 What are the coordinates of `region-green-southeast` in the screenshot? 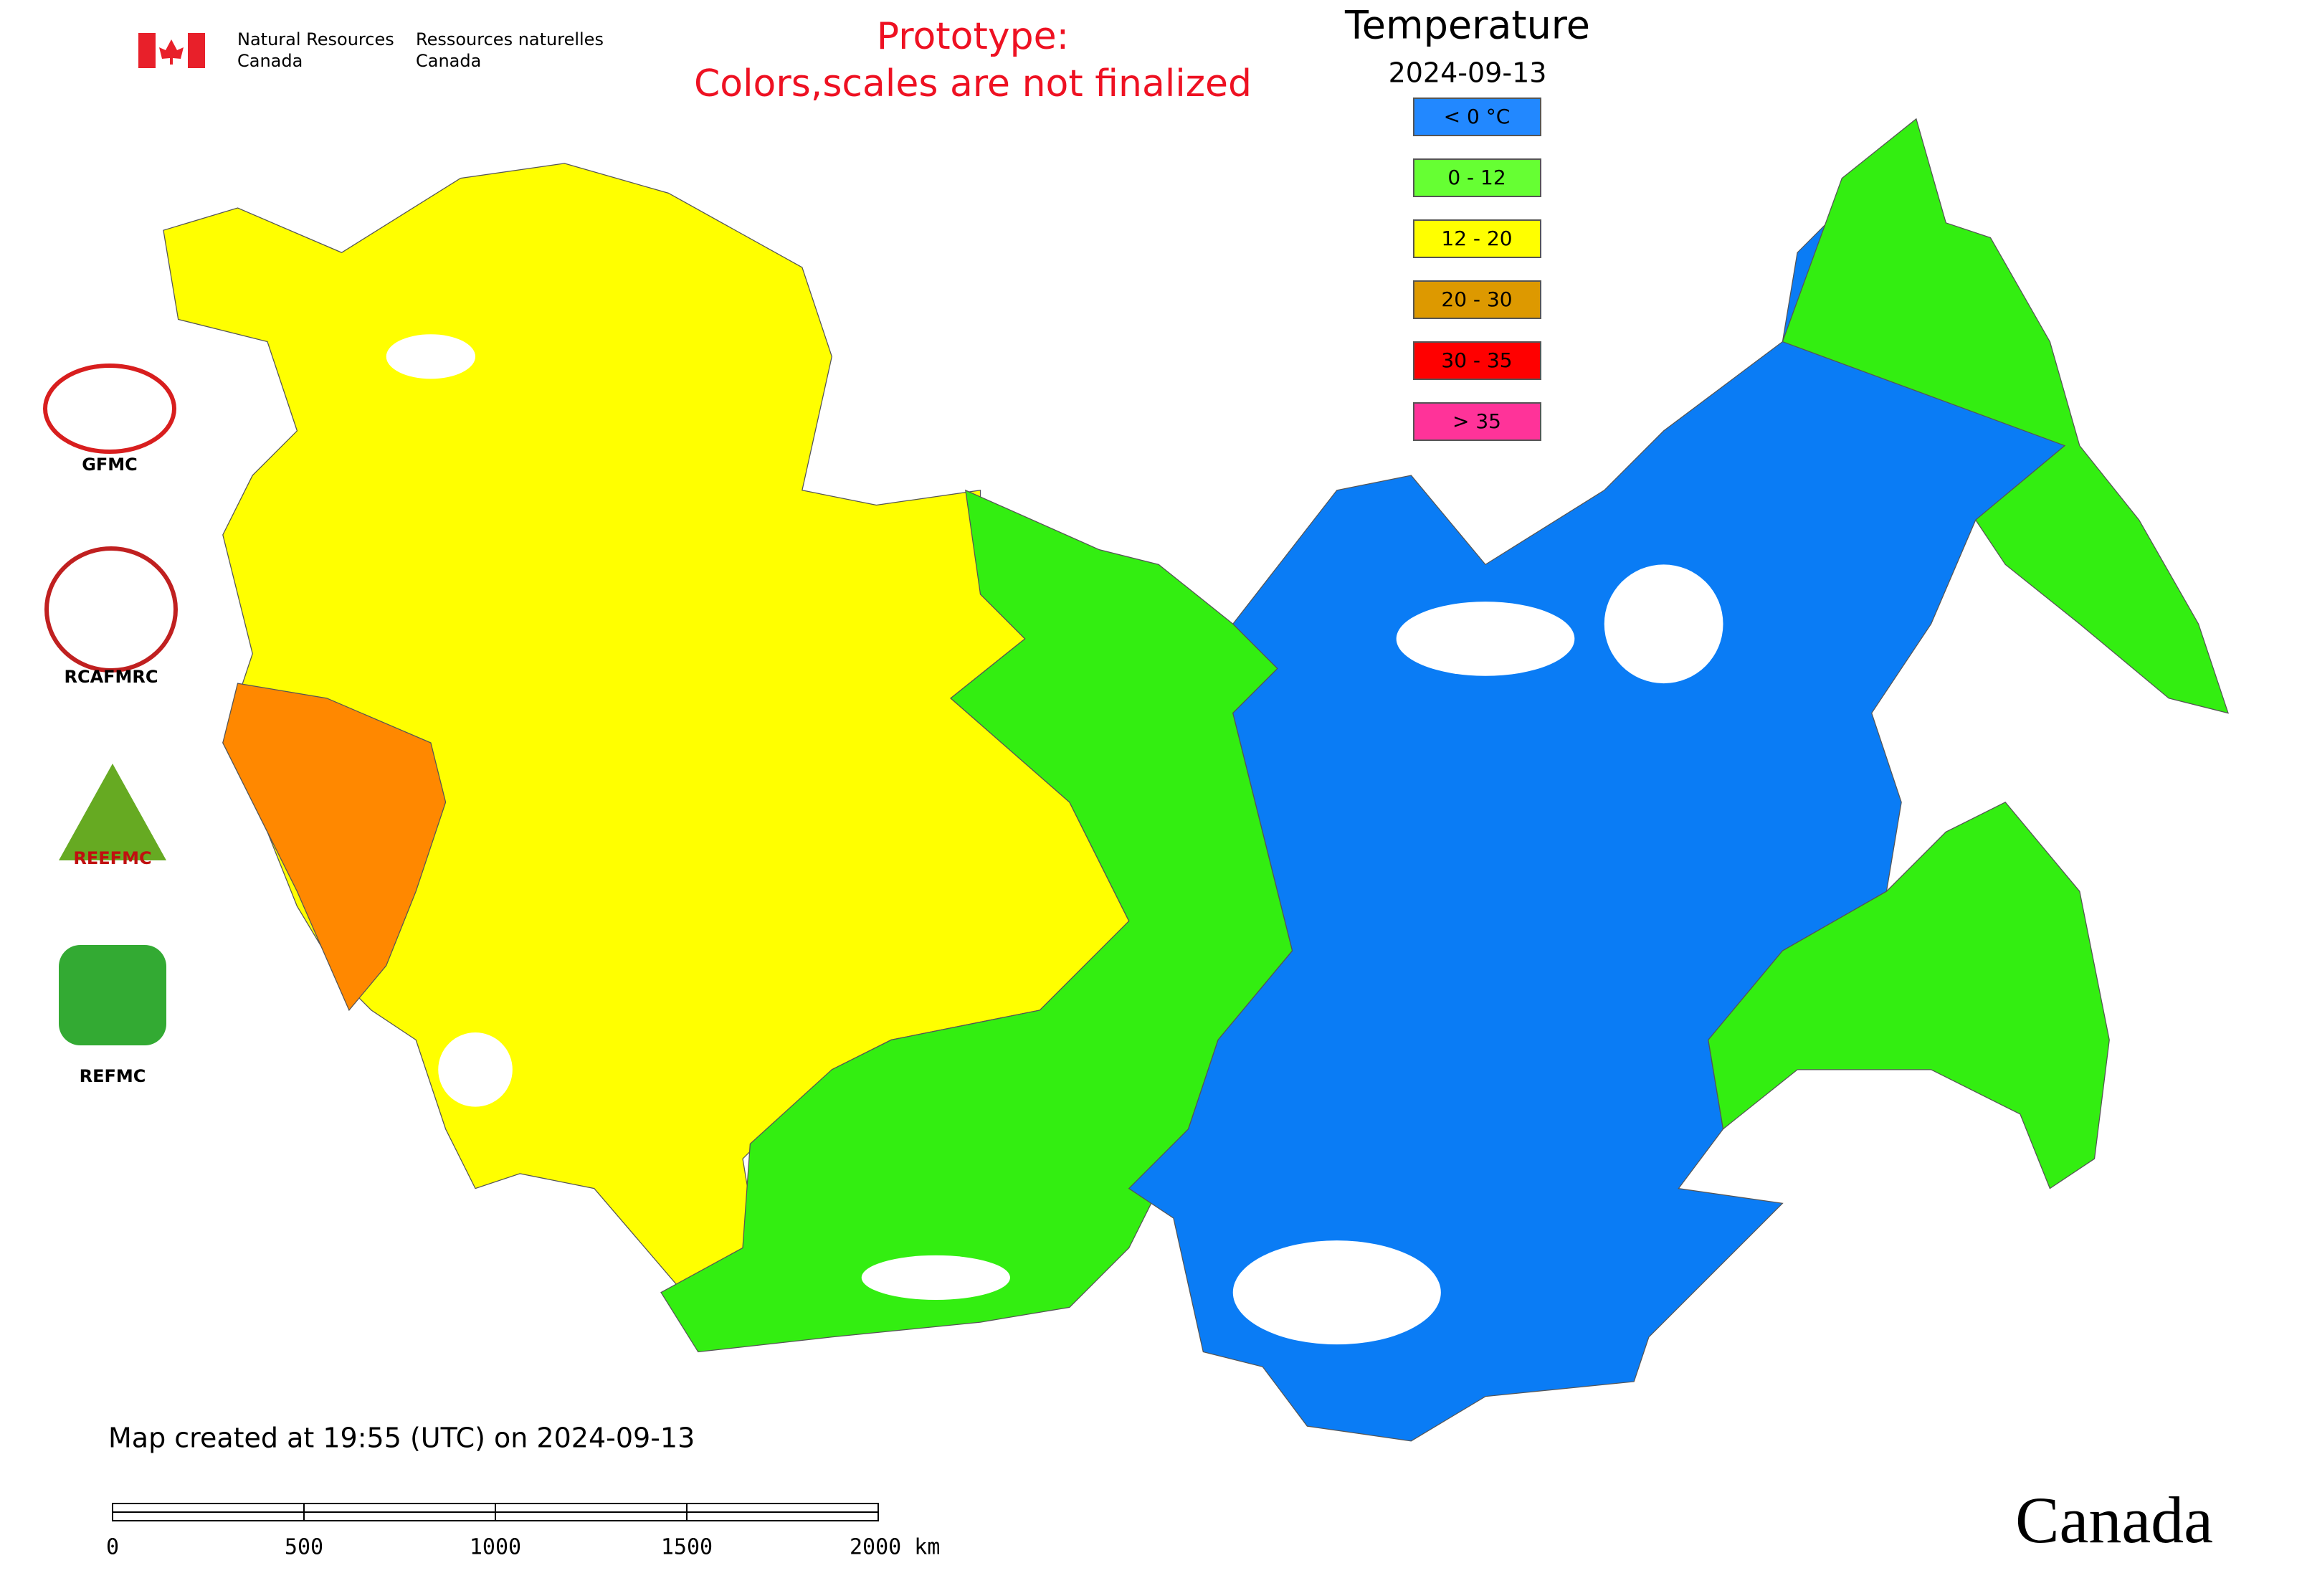 It's located at (1909, 995).